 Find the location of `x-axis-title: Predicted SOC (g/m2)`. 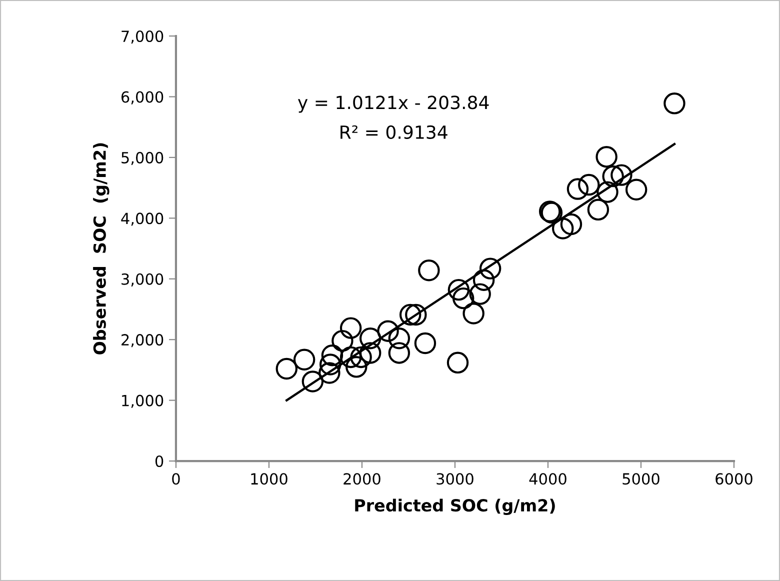

x-axis-title: Predicted SOC (g/m2) is located at coordinates (455, 506).